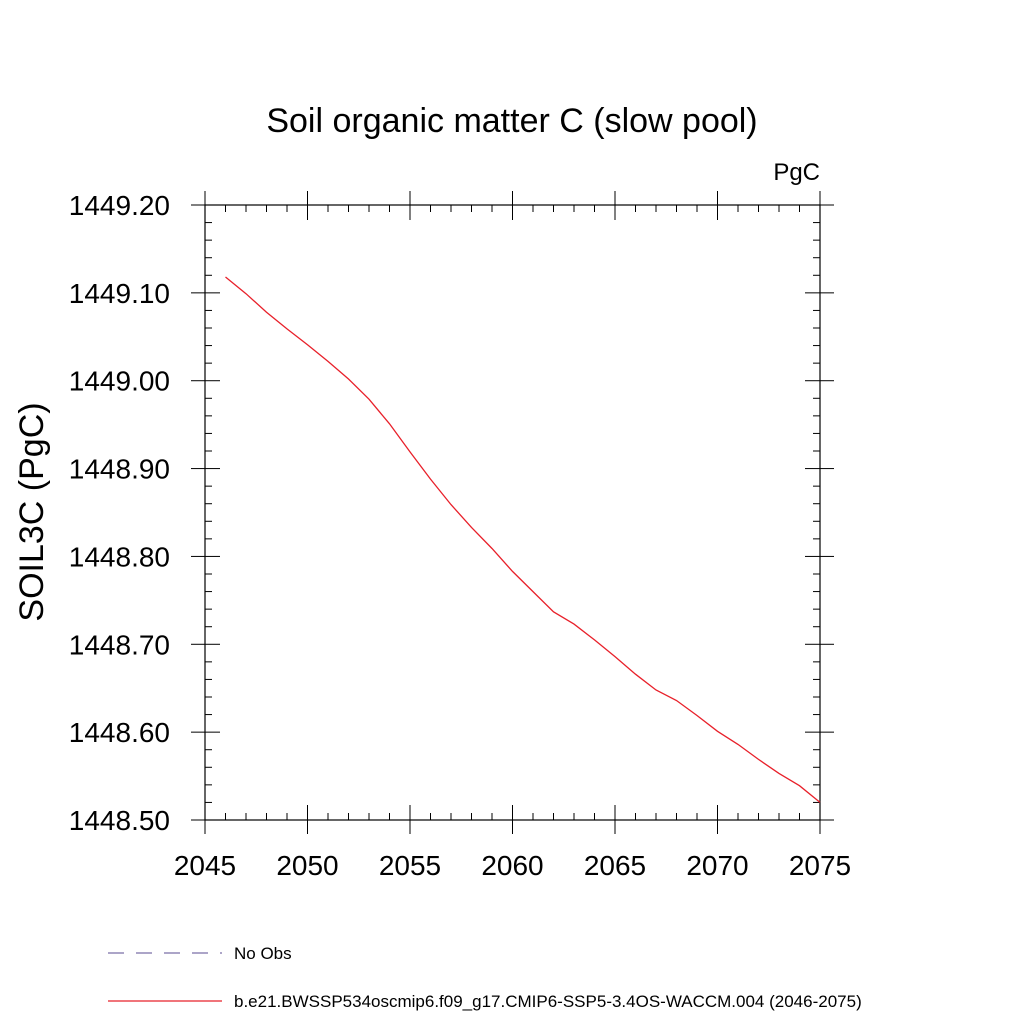 The image size is (1024, 1024). What do you see at coordinates (119, 205) in the screenshot?
I see `y-tick-label: 1449.20` at bounding box center [119, 205].